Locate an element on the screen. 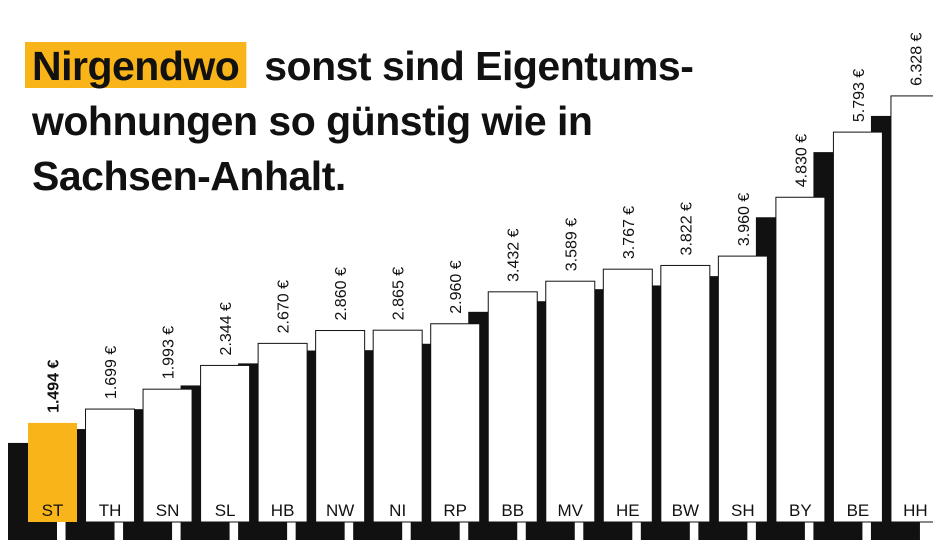 The image size is (933, 540). x-tick-label: HB is located at coordinates (283, 510).